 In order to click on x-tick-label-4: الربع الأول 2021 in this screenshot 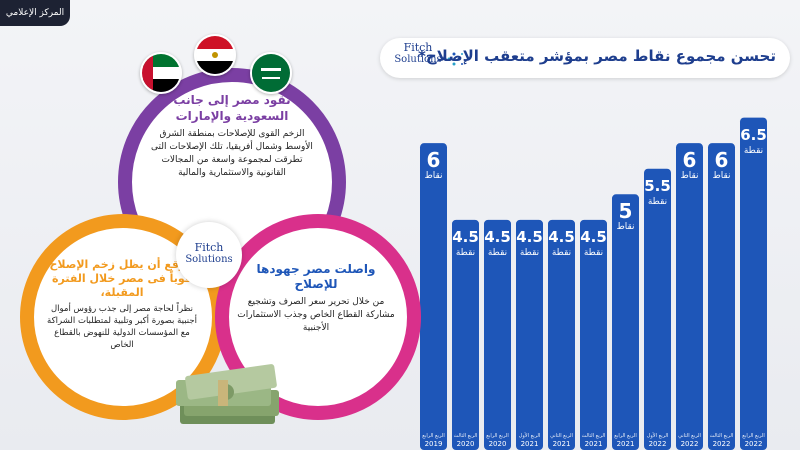, I will do `click(529, 440)`.